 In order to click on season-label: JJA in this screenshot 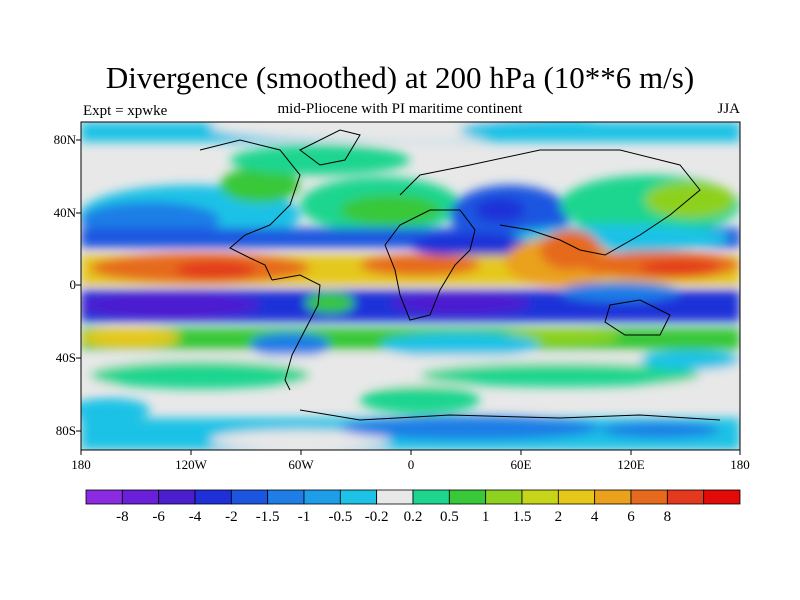, I will do `click(728, 109)`.